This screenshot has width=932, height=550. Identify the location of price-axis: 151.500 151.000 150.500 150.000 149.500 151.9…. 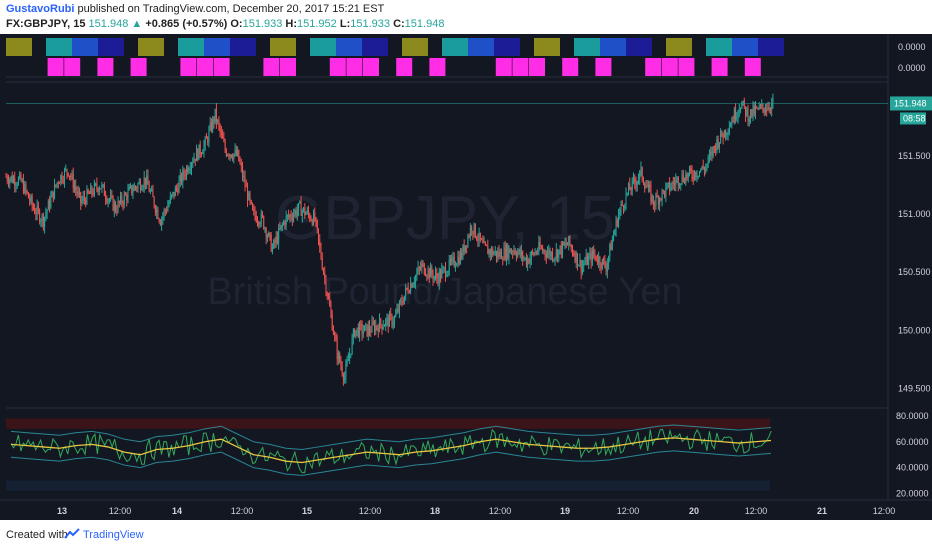
(911, 245).